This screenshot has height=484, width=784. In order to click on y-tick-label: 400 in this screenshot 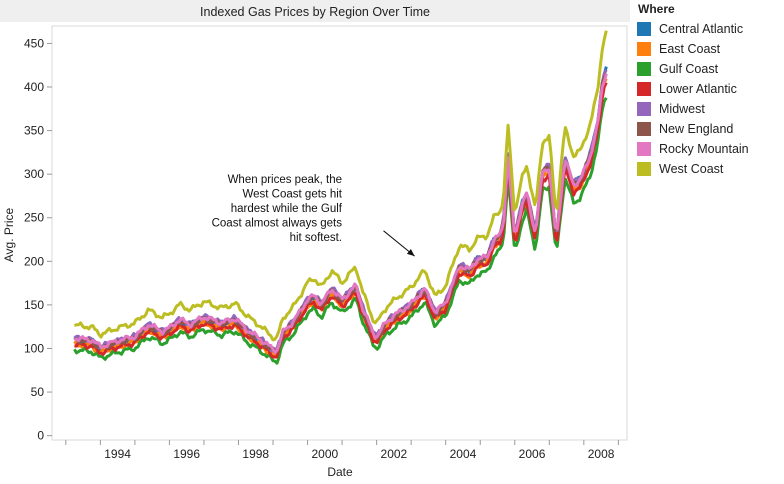, I will do `click(34, 87)`.